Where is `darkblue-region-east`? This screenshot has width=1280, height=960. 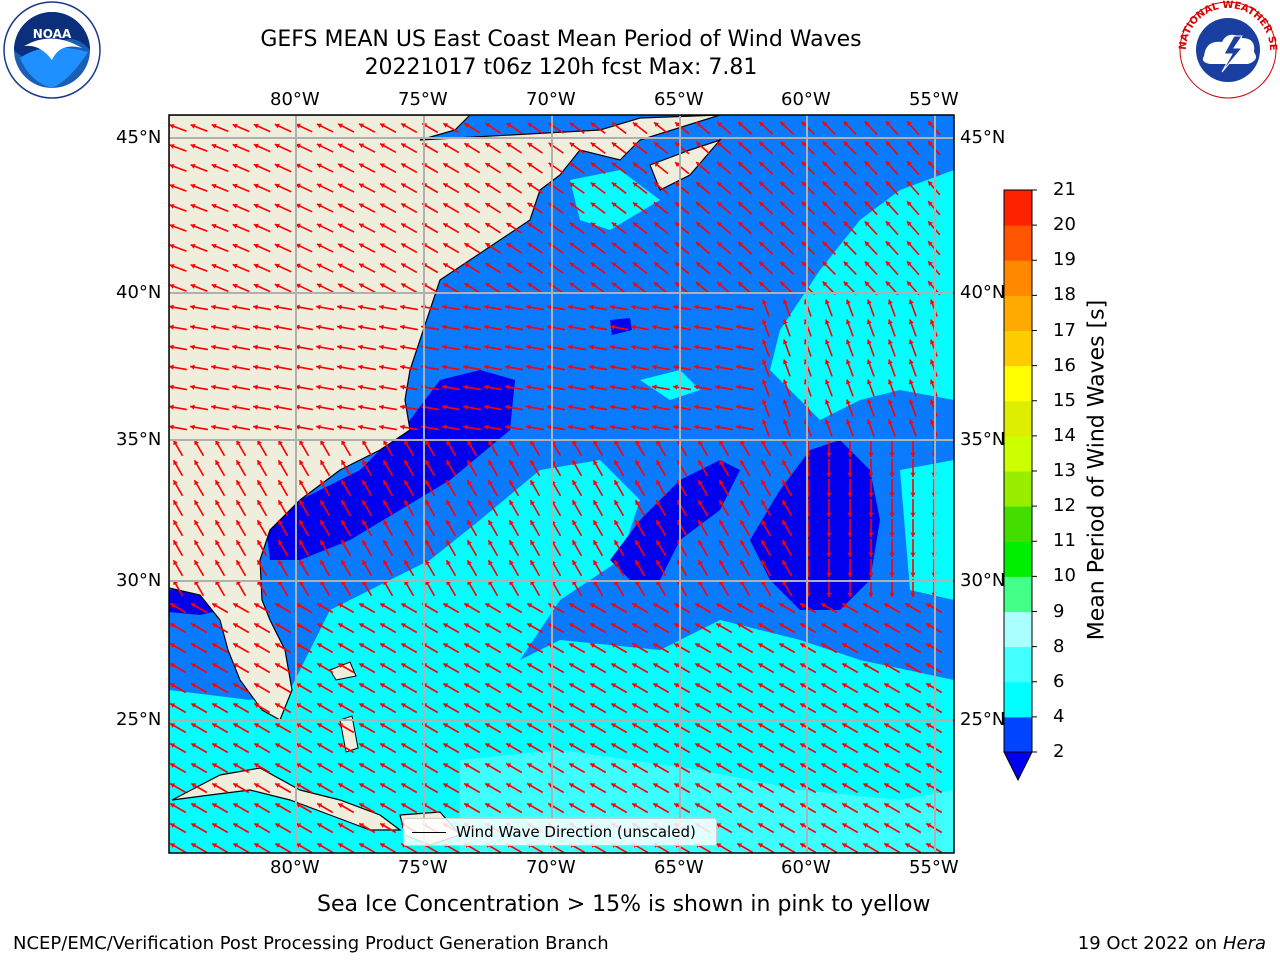 darkblue-region-east is located at coordinates (815, 525).